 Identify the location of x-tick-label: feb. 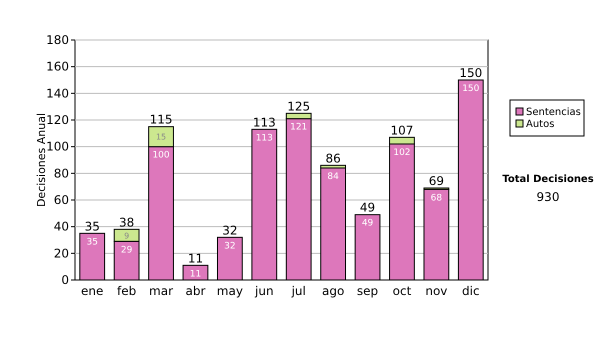
(126, 291).